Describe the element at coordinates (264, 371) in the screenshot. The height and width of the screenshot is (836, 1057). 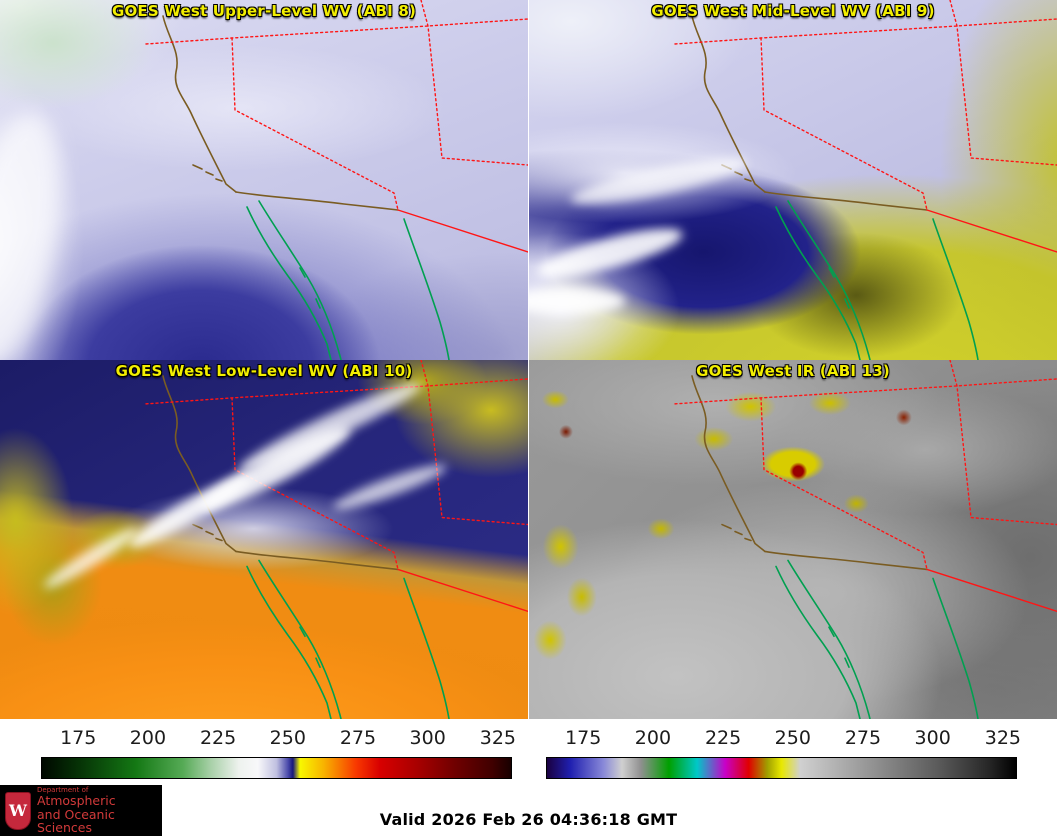
I see `panel-title-low-wv: GOES West Low-Level WV (ABI 10)` at that location.